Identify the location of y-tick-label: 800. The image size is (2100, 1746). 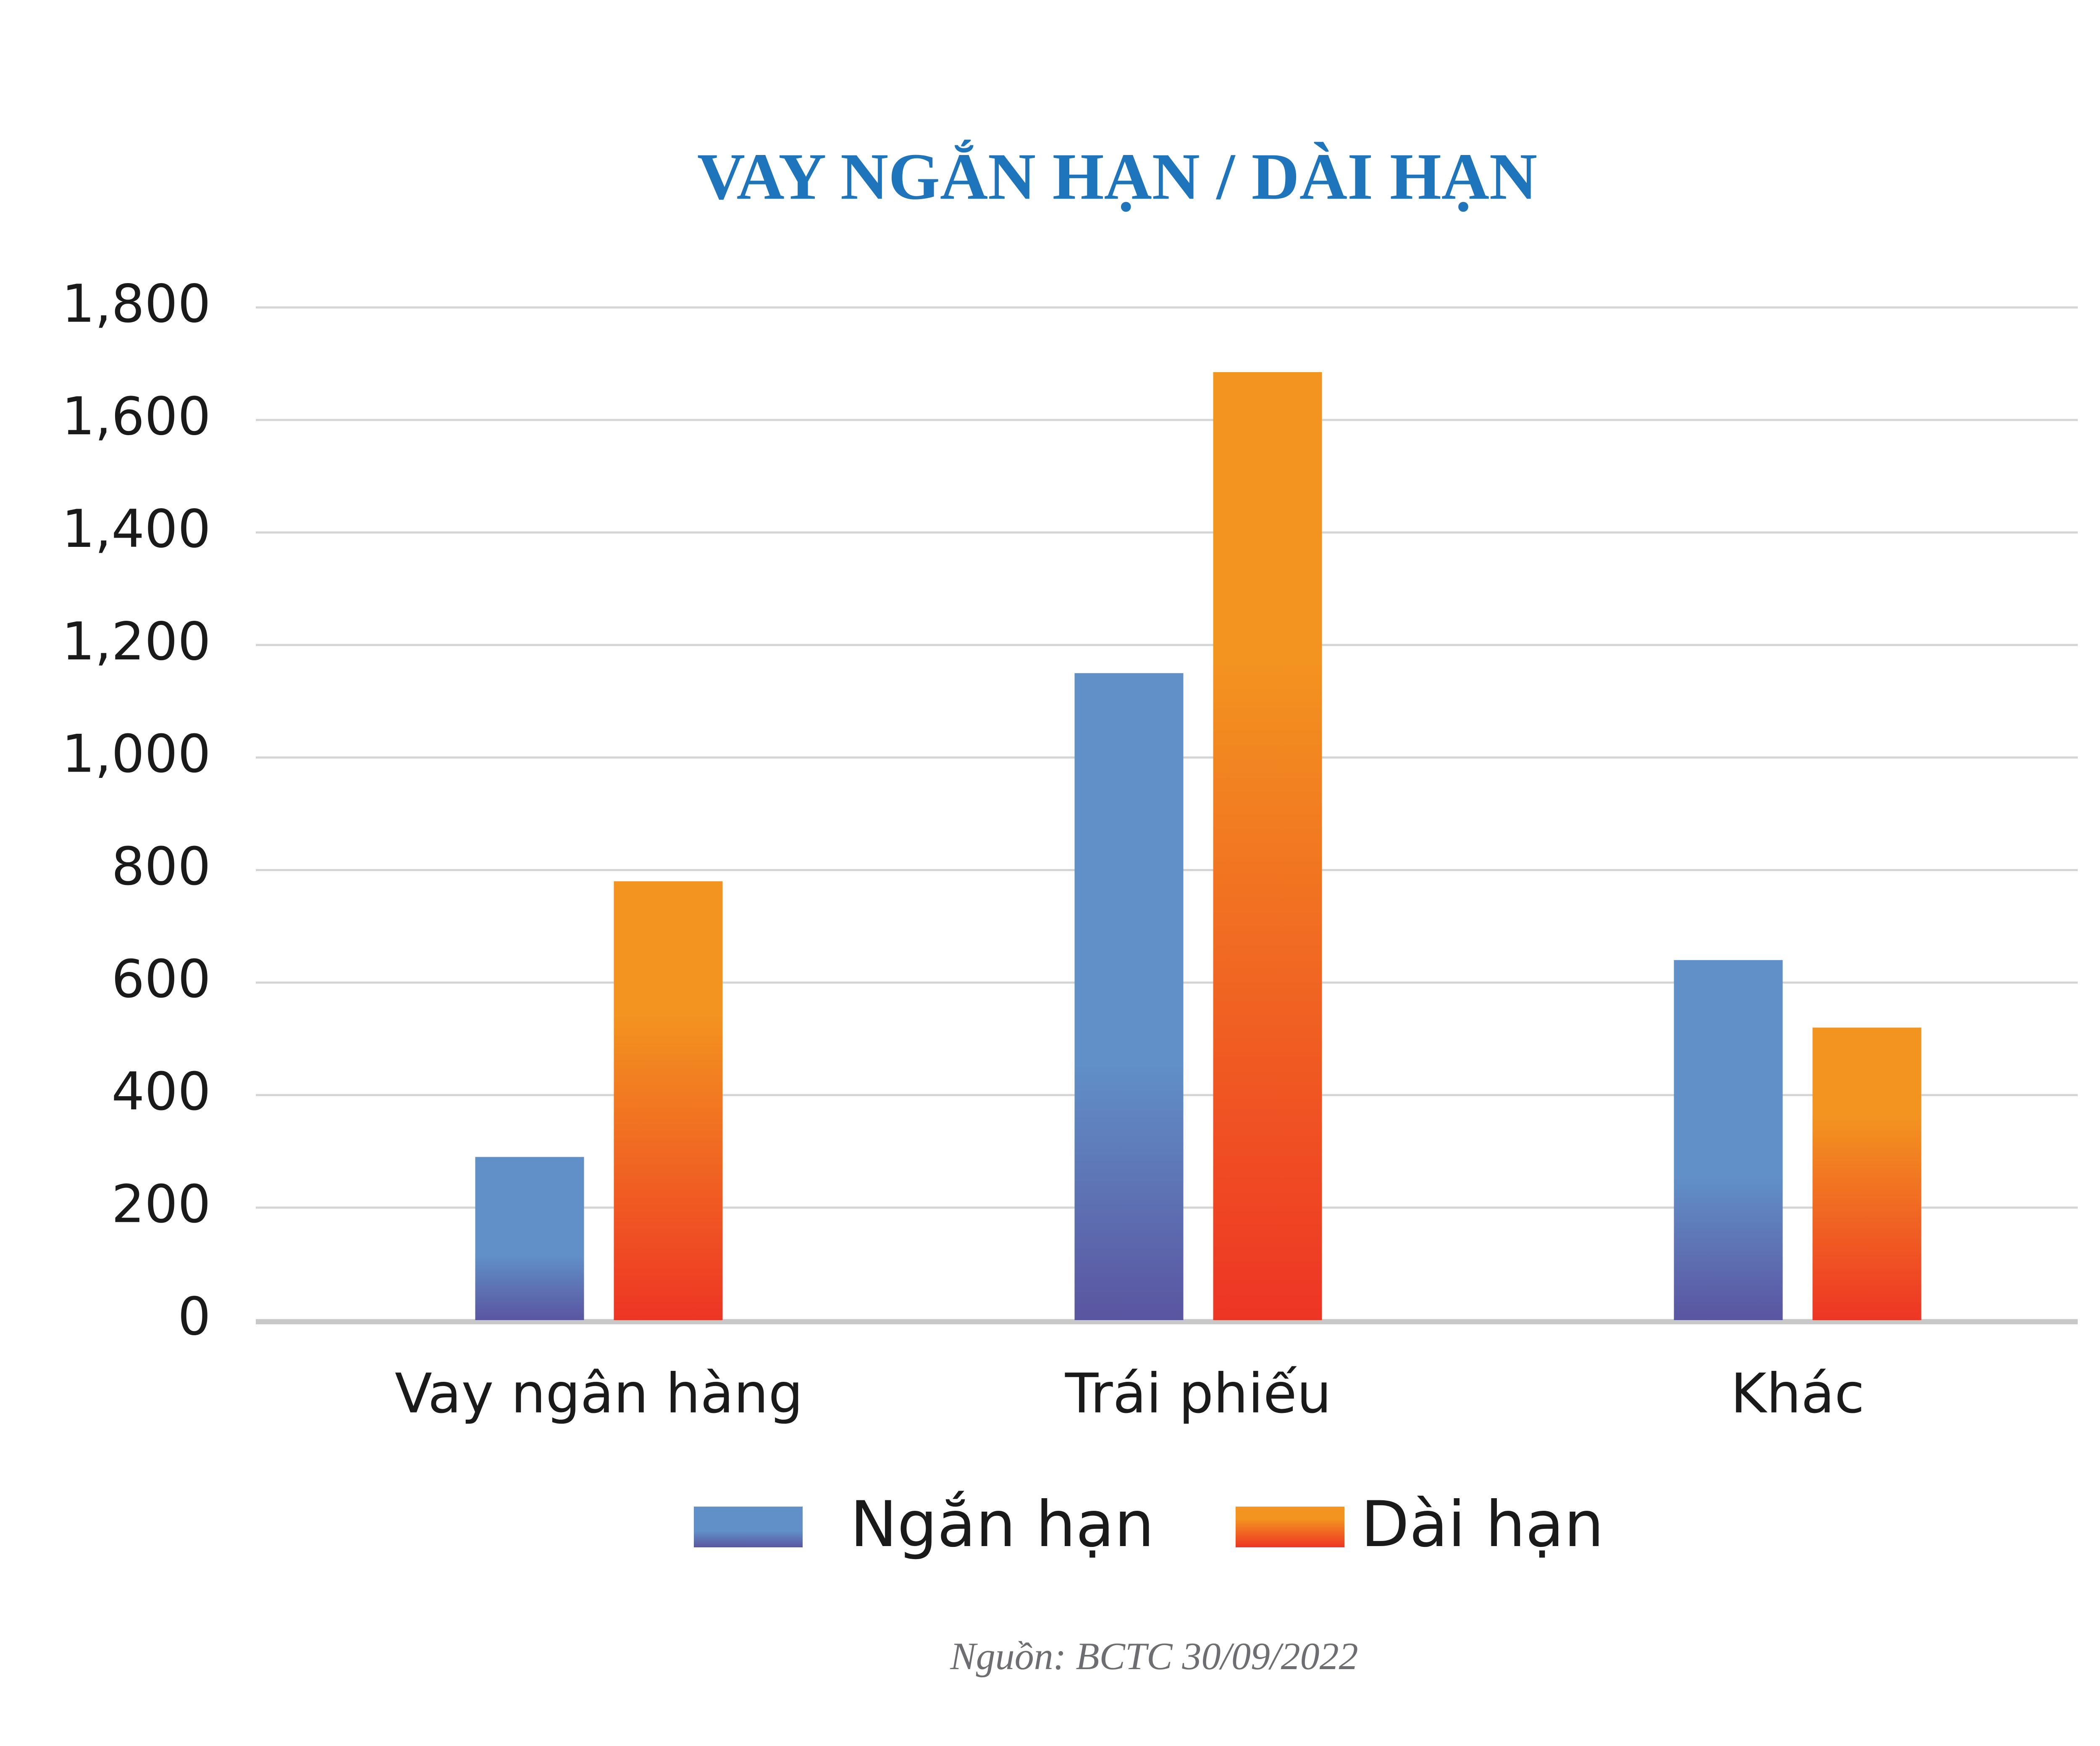
(161, 867).